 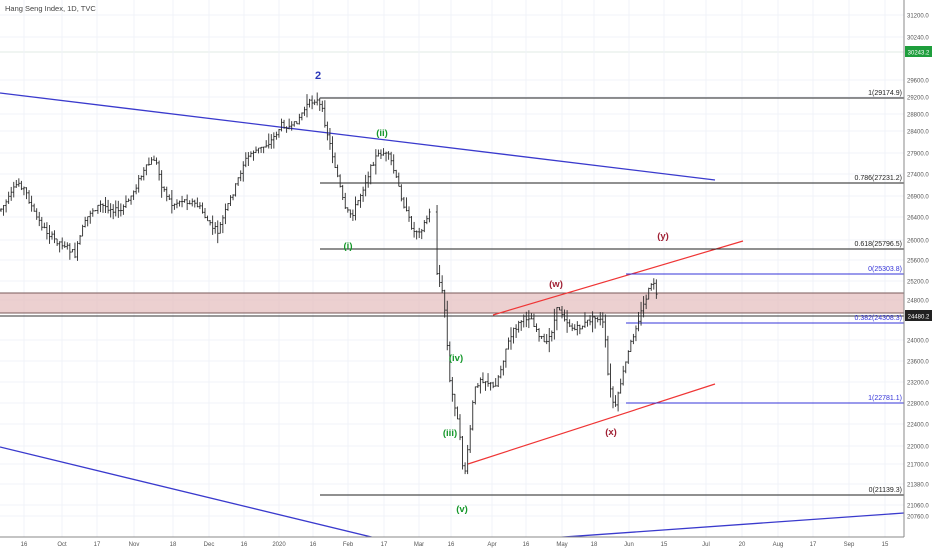 What do you see at coordinates (918, 133) in the screenshot?
I see `price-tick-label: 28400.0` at bounding box center [918, 133].